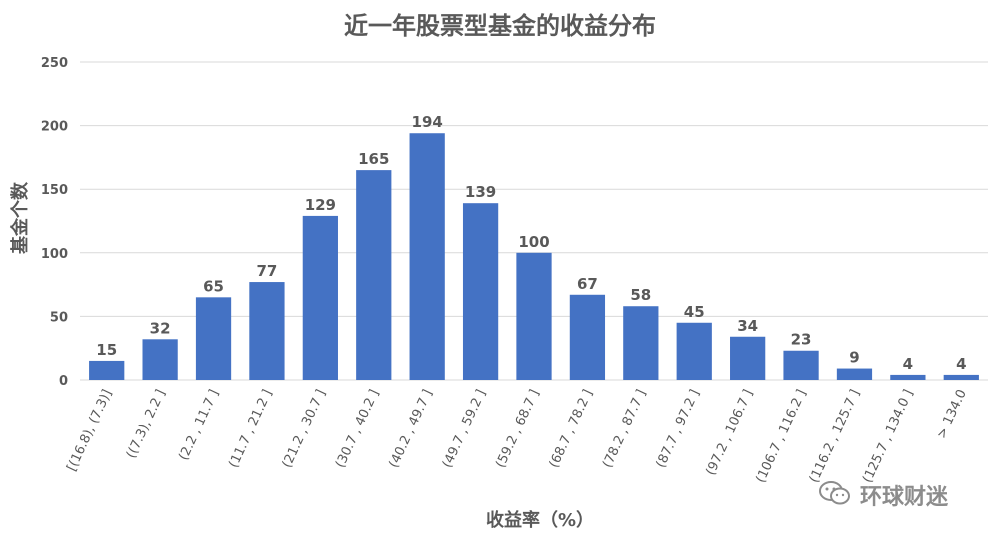  What do you see at coordinates (952, 414) in the screenshot?
I see `x-tick-label: > 134.0` at bounding box center [952, 414].